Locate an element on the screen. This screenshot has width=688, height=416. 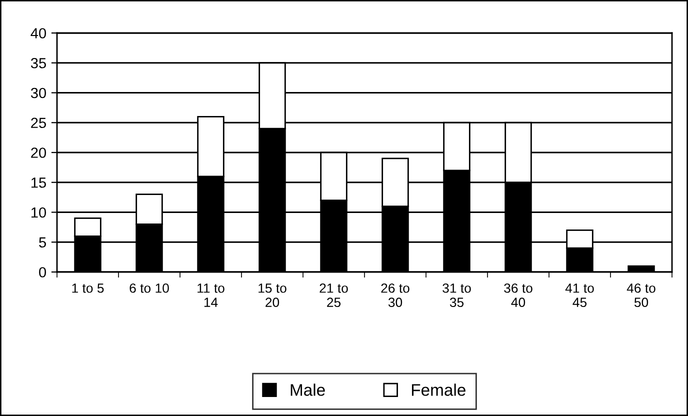
x-tick-label: 21 to 25 is located at coordinates (334, 295).